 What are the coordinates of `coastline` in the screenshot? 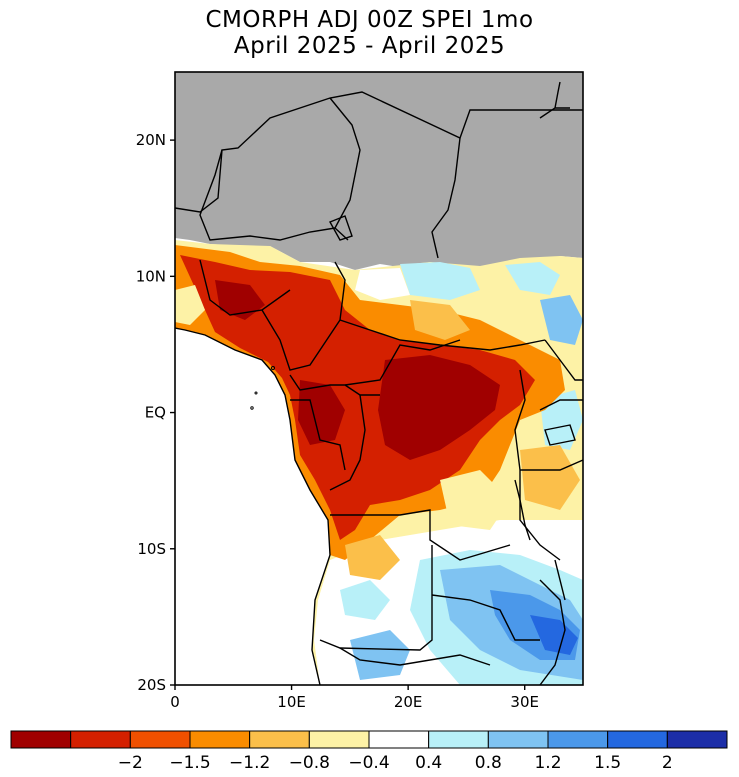 It's located at (253, 506).